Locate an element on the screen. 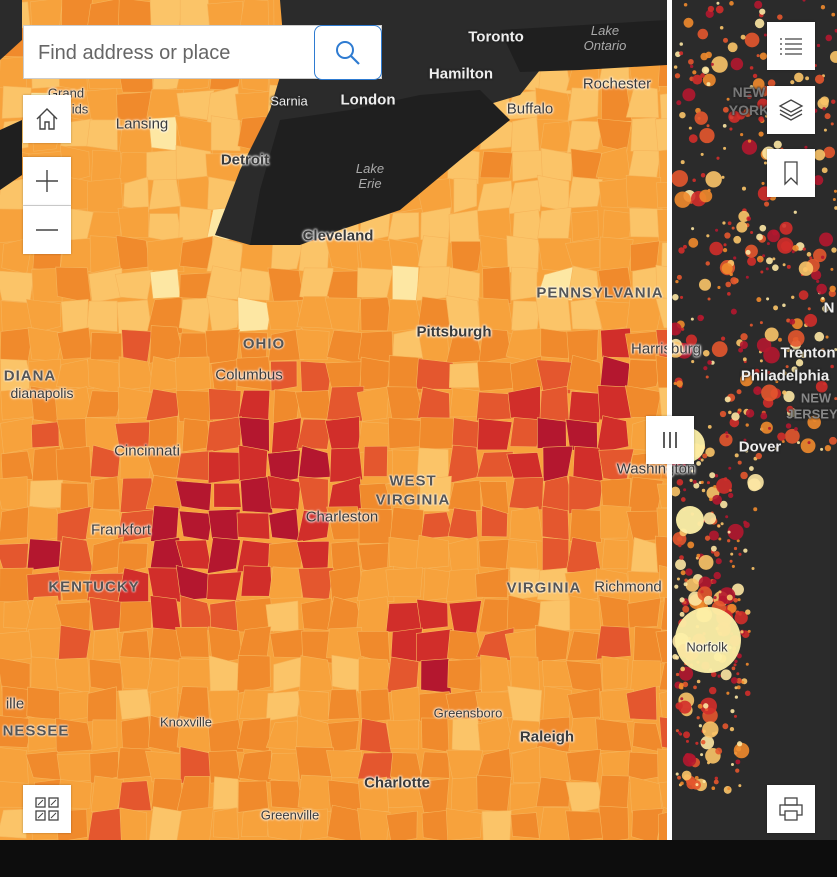 This screenshot has height=877, width=837. basemap-toggle-button is located at coordinates (47, 809).